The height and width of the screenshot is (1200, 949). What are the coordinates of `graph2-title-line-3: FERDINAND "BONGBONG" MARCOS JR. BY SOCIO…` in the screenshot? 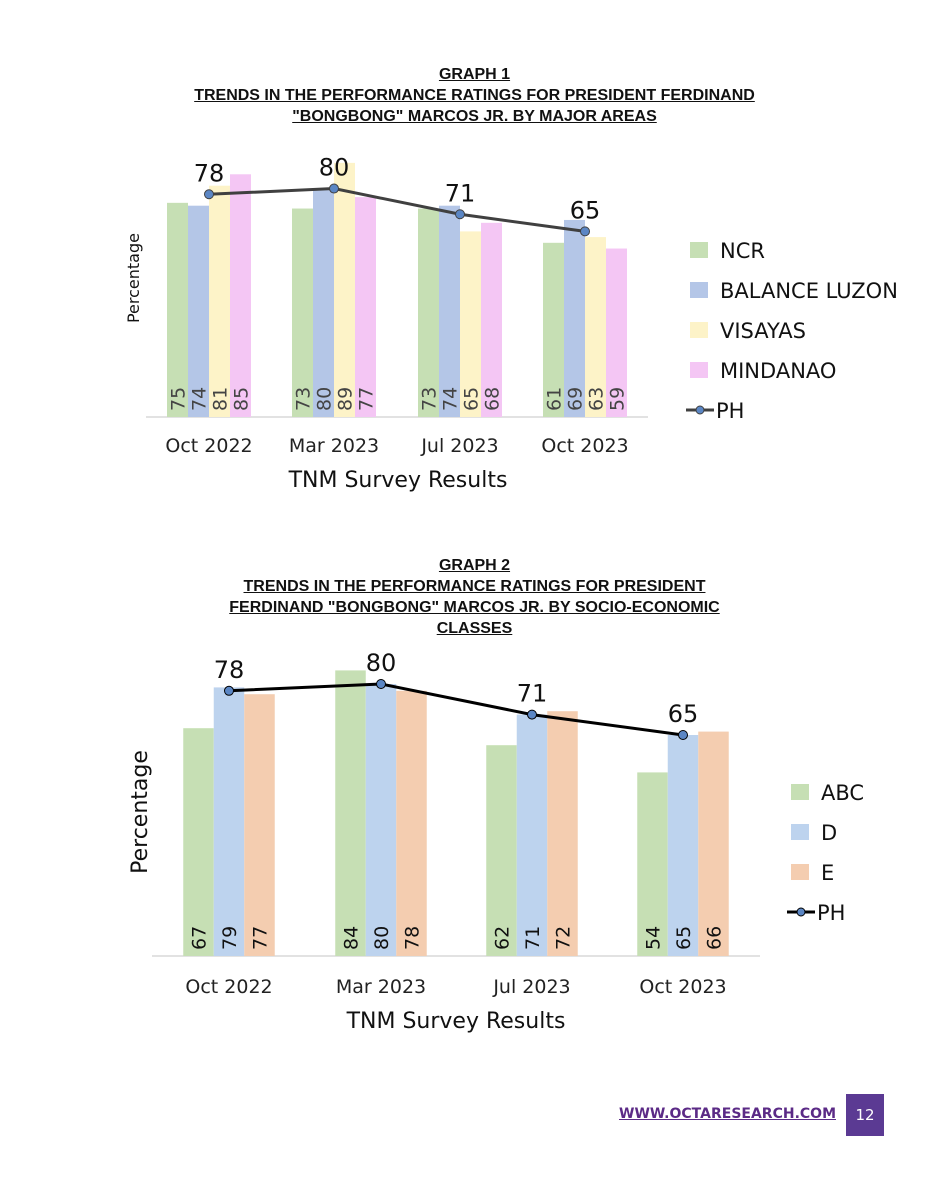 It's located at (474, 607).